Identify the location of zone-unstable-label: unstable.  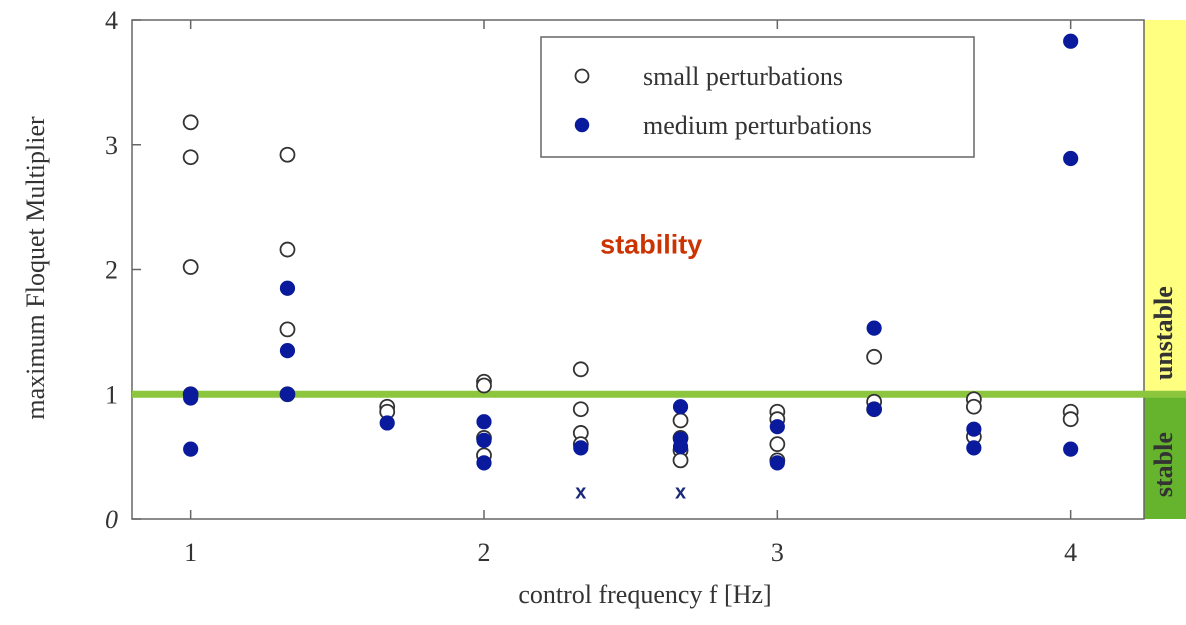
(1163, 333).